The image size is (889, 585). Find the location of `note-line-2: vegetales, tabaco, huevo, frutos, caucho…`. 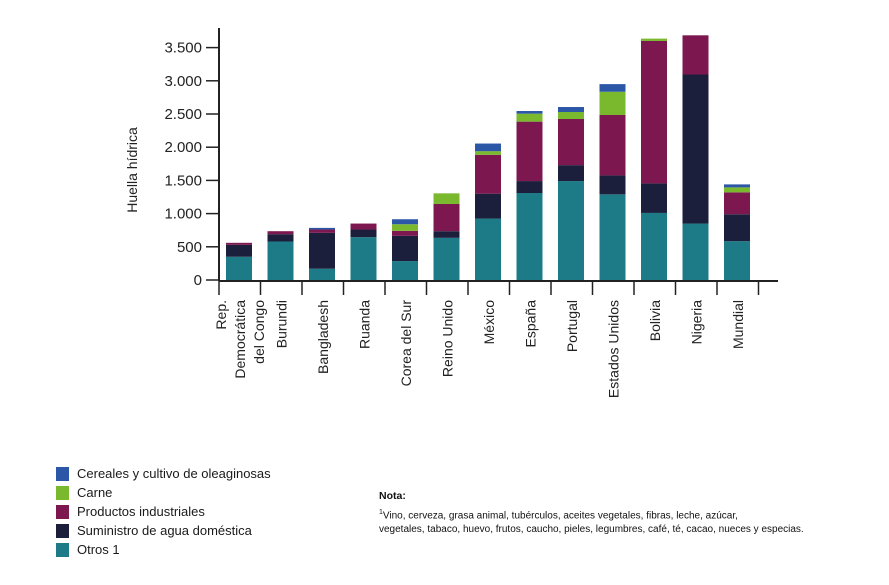

note-line-2: vegetales, tabaco, huevo, frutos, caucho… is located at coordinates (591, 530).